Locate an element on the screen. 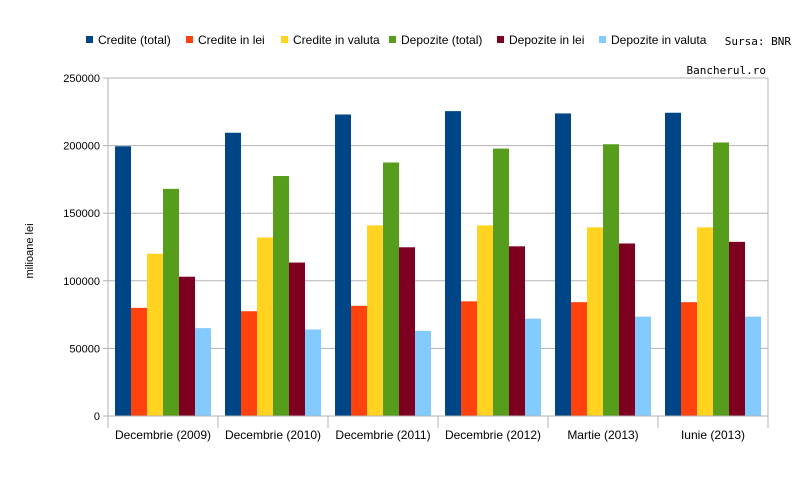  legend-item: Credite in lei is located at coordinates (225, 40).